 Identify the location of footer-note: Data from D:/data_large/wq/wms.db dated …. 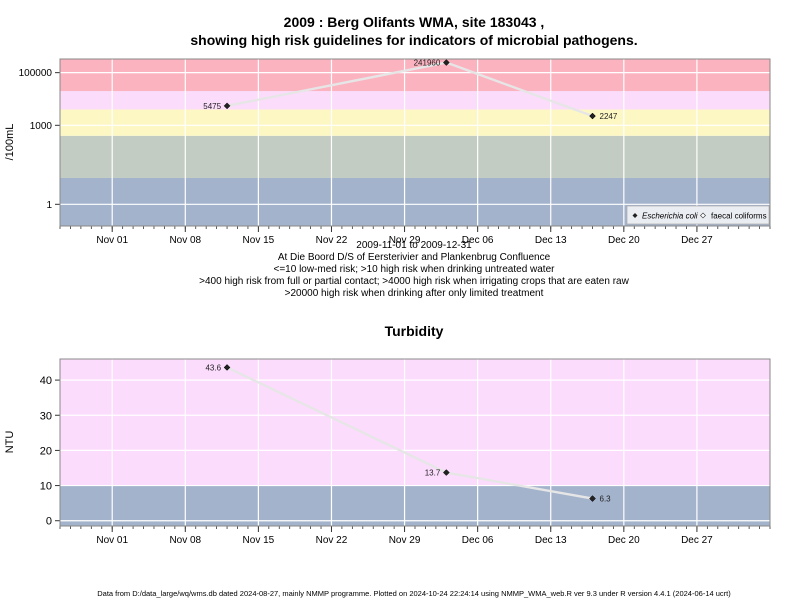
(414, 593).